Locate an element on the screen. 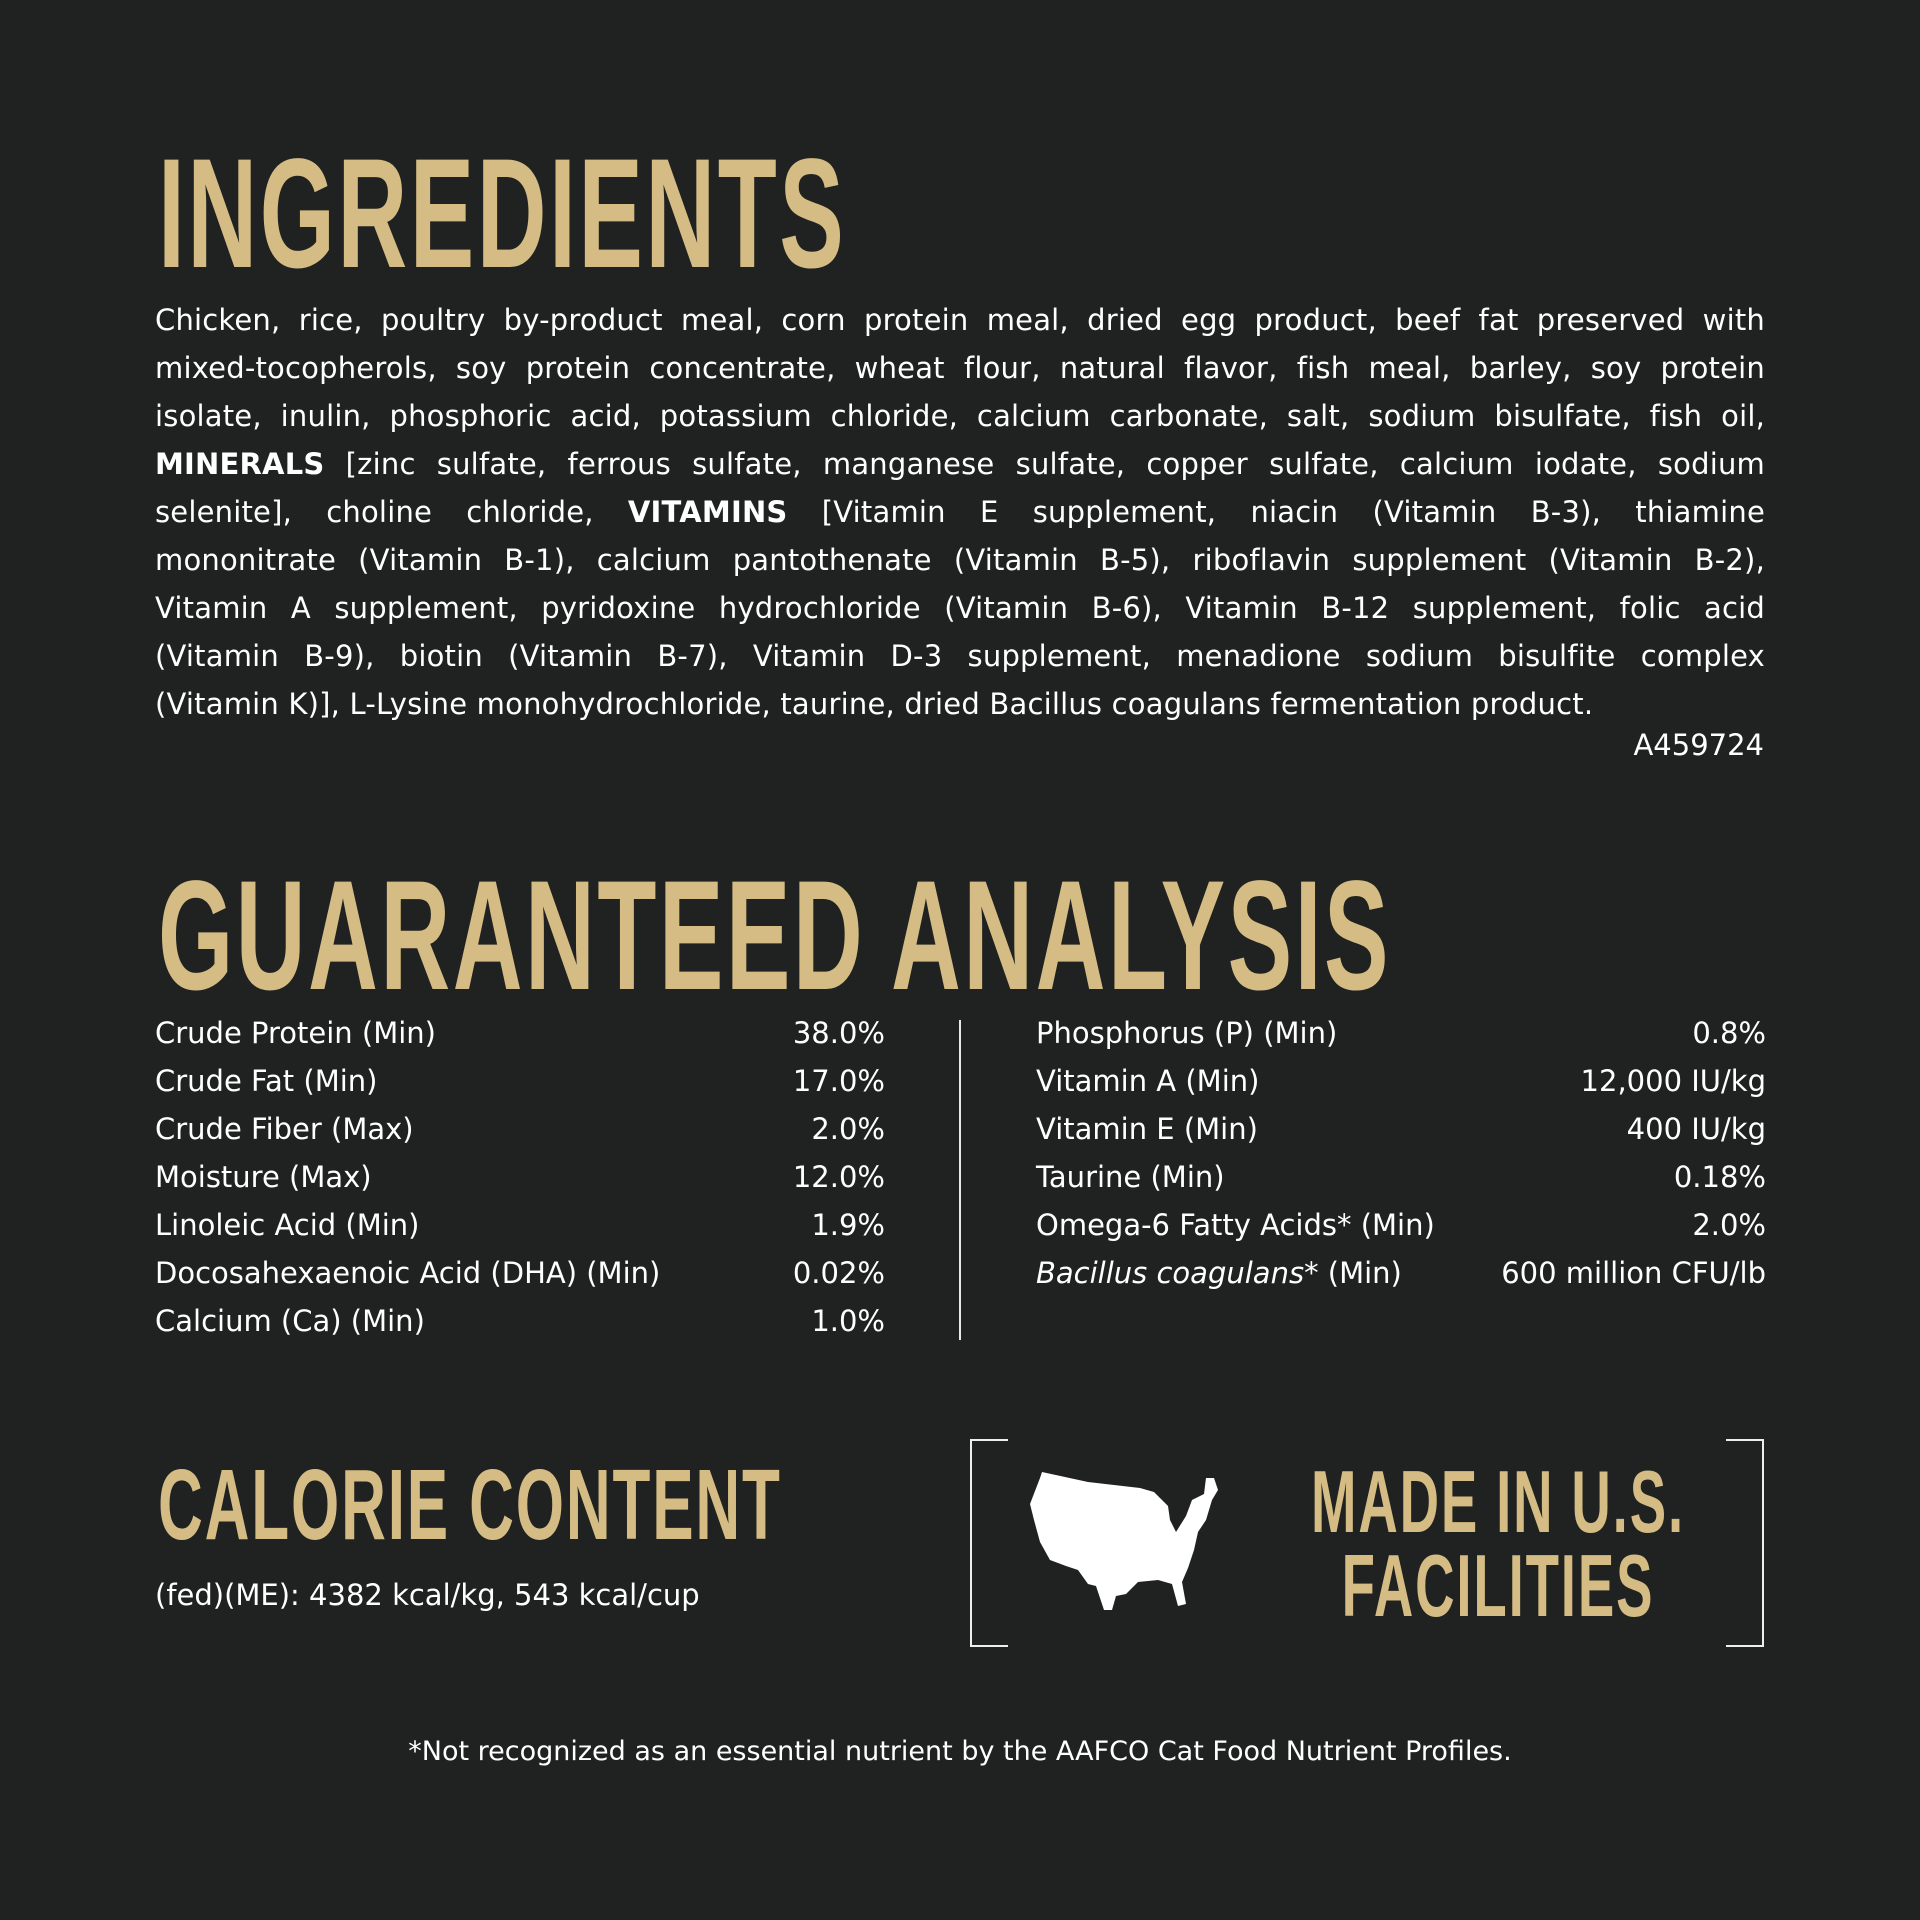 This screenshot has width=1920, height=1920. analysis-row: Crude Protein (Min) 38.0% is located at coordinates (520, 1033).